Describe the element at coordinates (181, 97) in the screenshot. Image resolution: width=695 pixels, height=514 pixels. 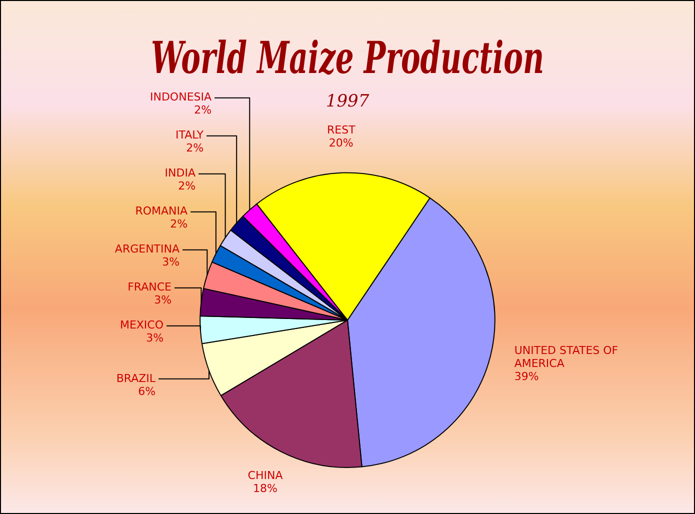
I see `slice-label: INDONESIA` at that location.